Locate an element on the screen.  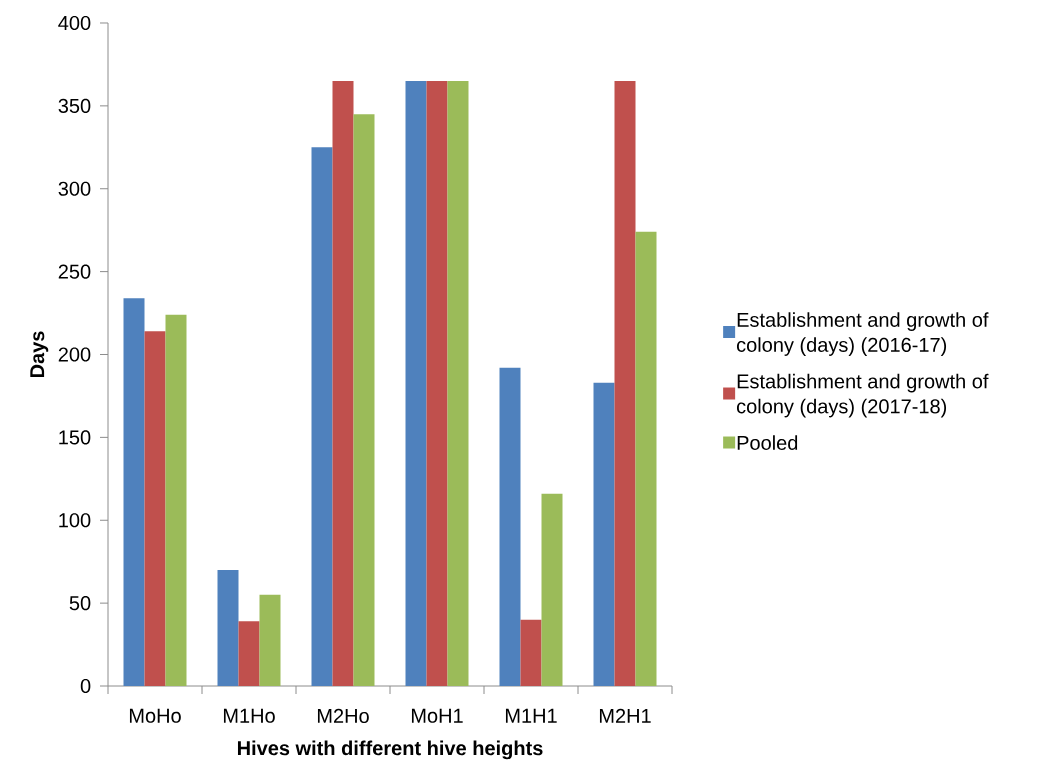
y-tick-label: 0 is located at coordinates (85, 686).